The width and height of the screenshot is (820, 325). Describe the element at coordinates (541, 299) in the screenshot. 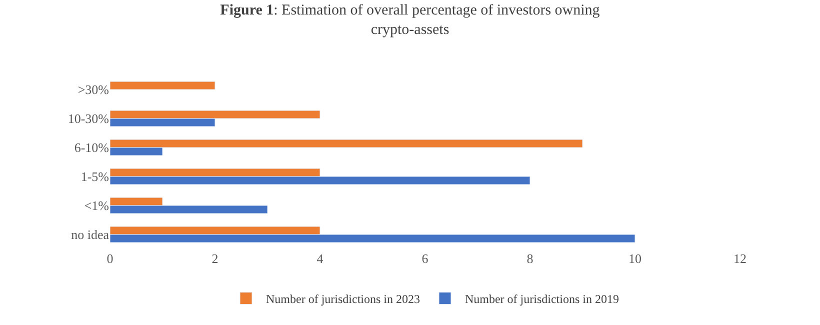

I see `legend-label: Number of jurisdictions in 2019` at that location.